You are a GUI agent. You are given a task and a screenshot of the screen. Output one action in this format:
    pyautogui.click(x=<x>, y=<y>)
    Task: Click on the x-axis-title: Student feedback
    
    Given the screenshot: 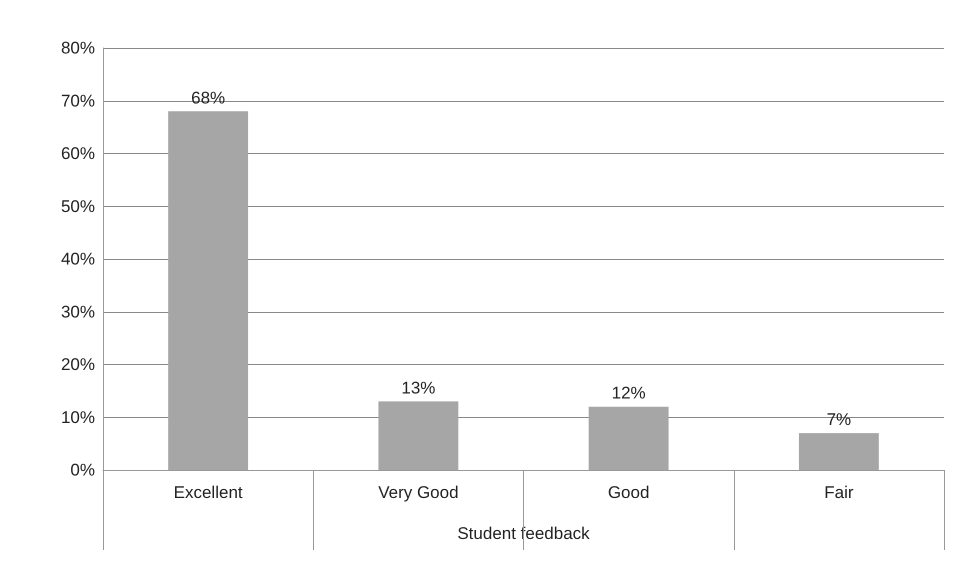 What is the action you would take?
    pyautogui.click(x=523, y=533)
    